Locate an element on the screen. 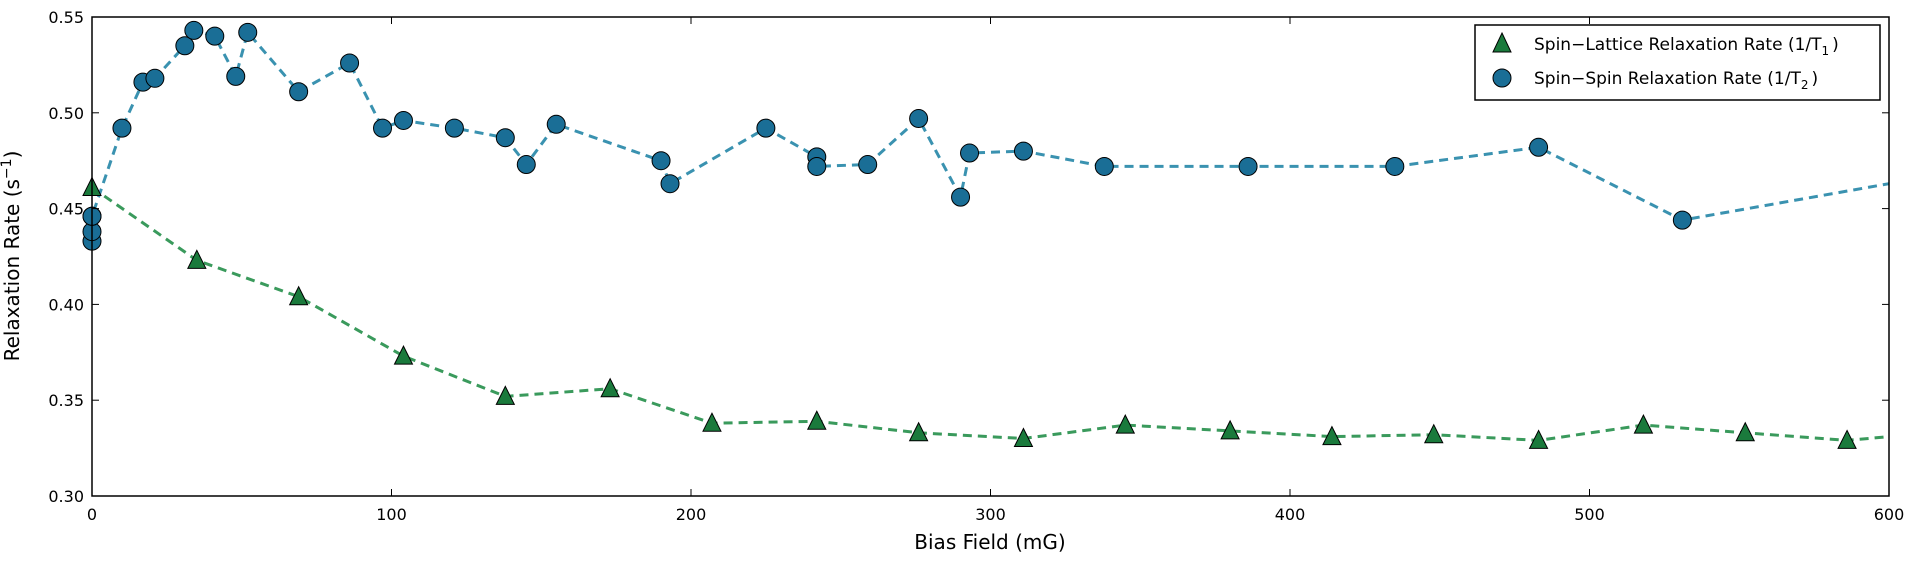 This screenshot has height=561, width=1911. legend-label-spin-spin: Spin−Spin Relaxation Rate (1/T2) is located at coordinates (1676, 80).